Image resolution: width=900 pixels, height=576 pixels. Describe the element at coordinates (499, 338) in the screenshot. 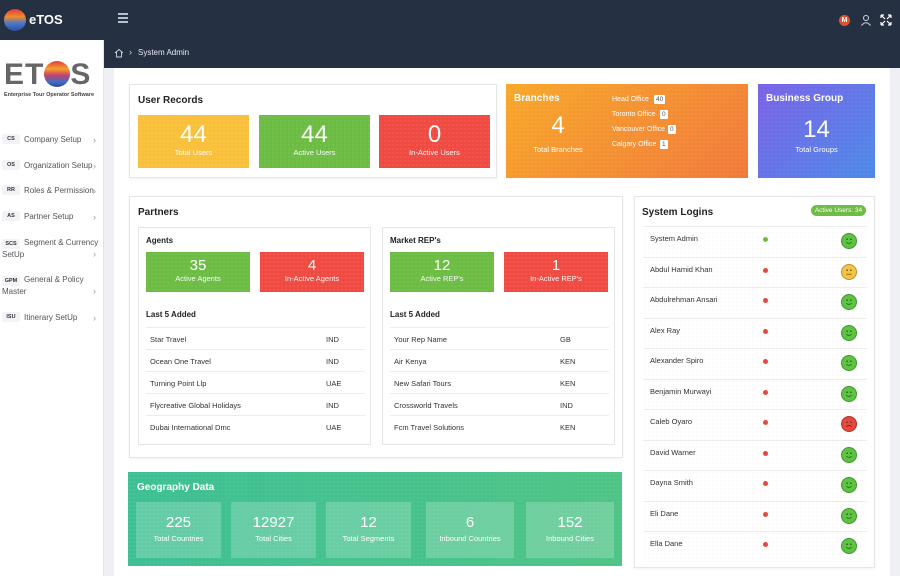

I see `table-row: Your Rep Name GB` at that location.